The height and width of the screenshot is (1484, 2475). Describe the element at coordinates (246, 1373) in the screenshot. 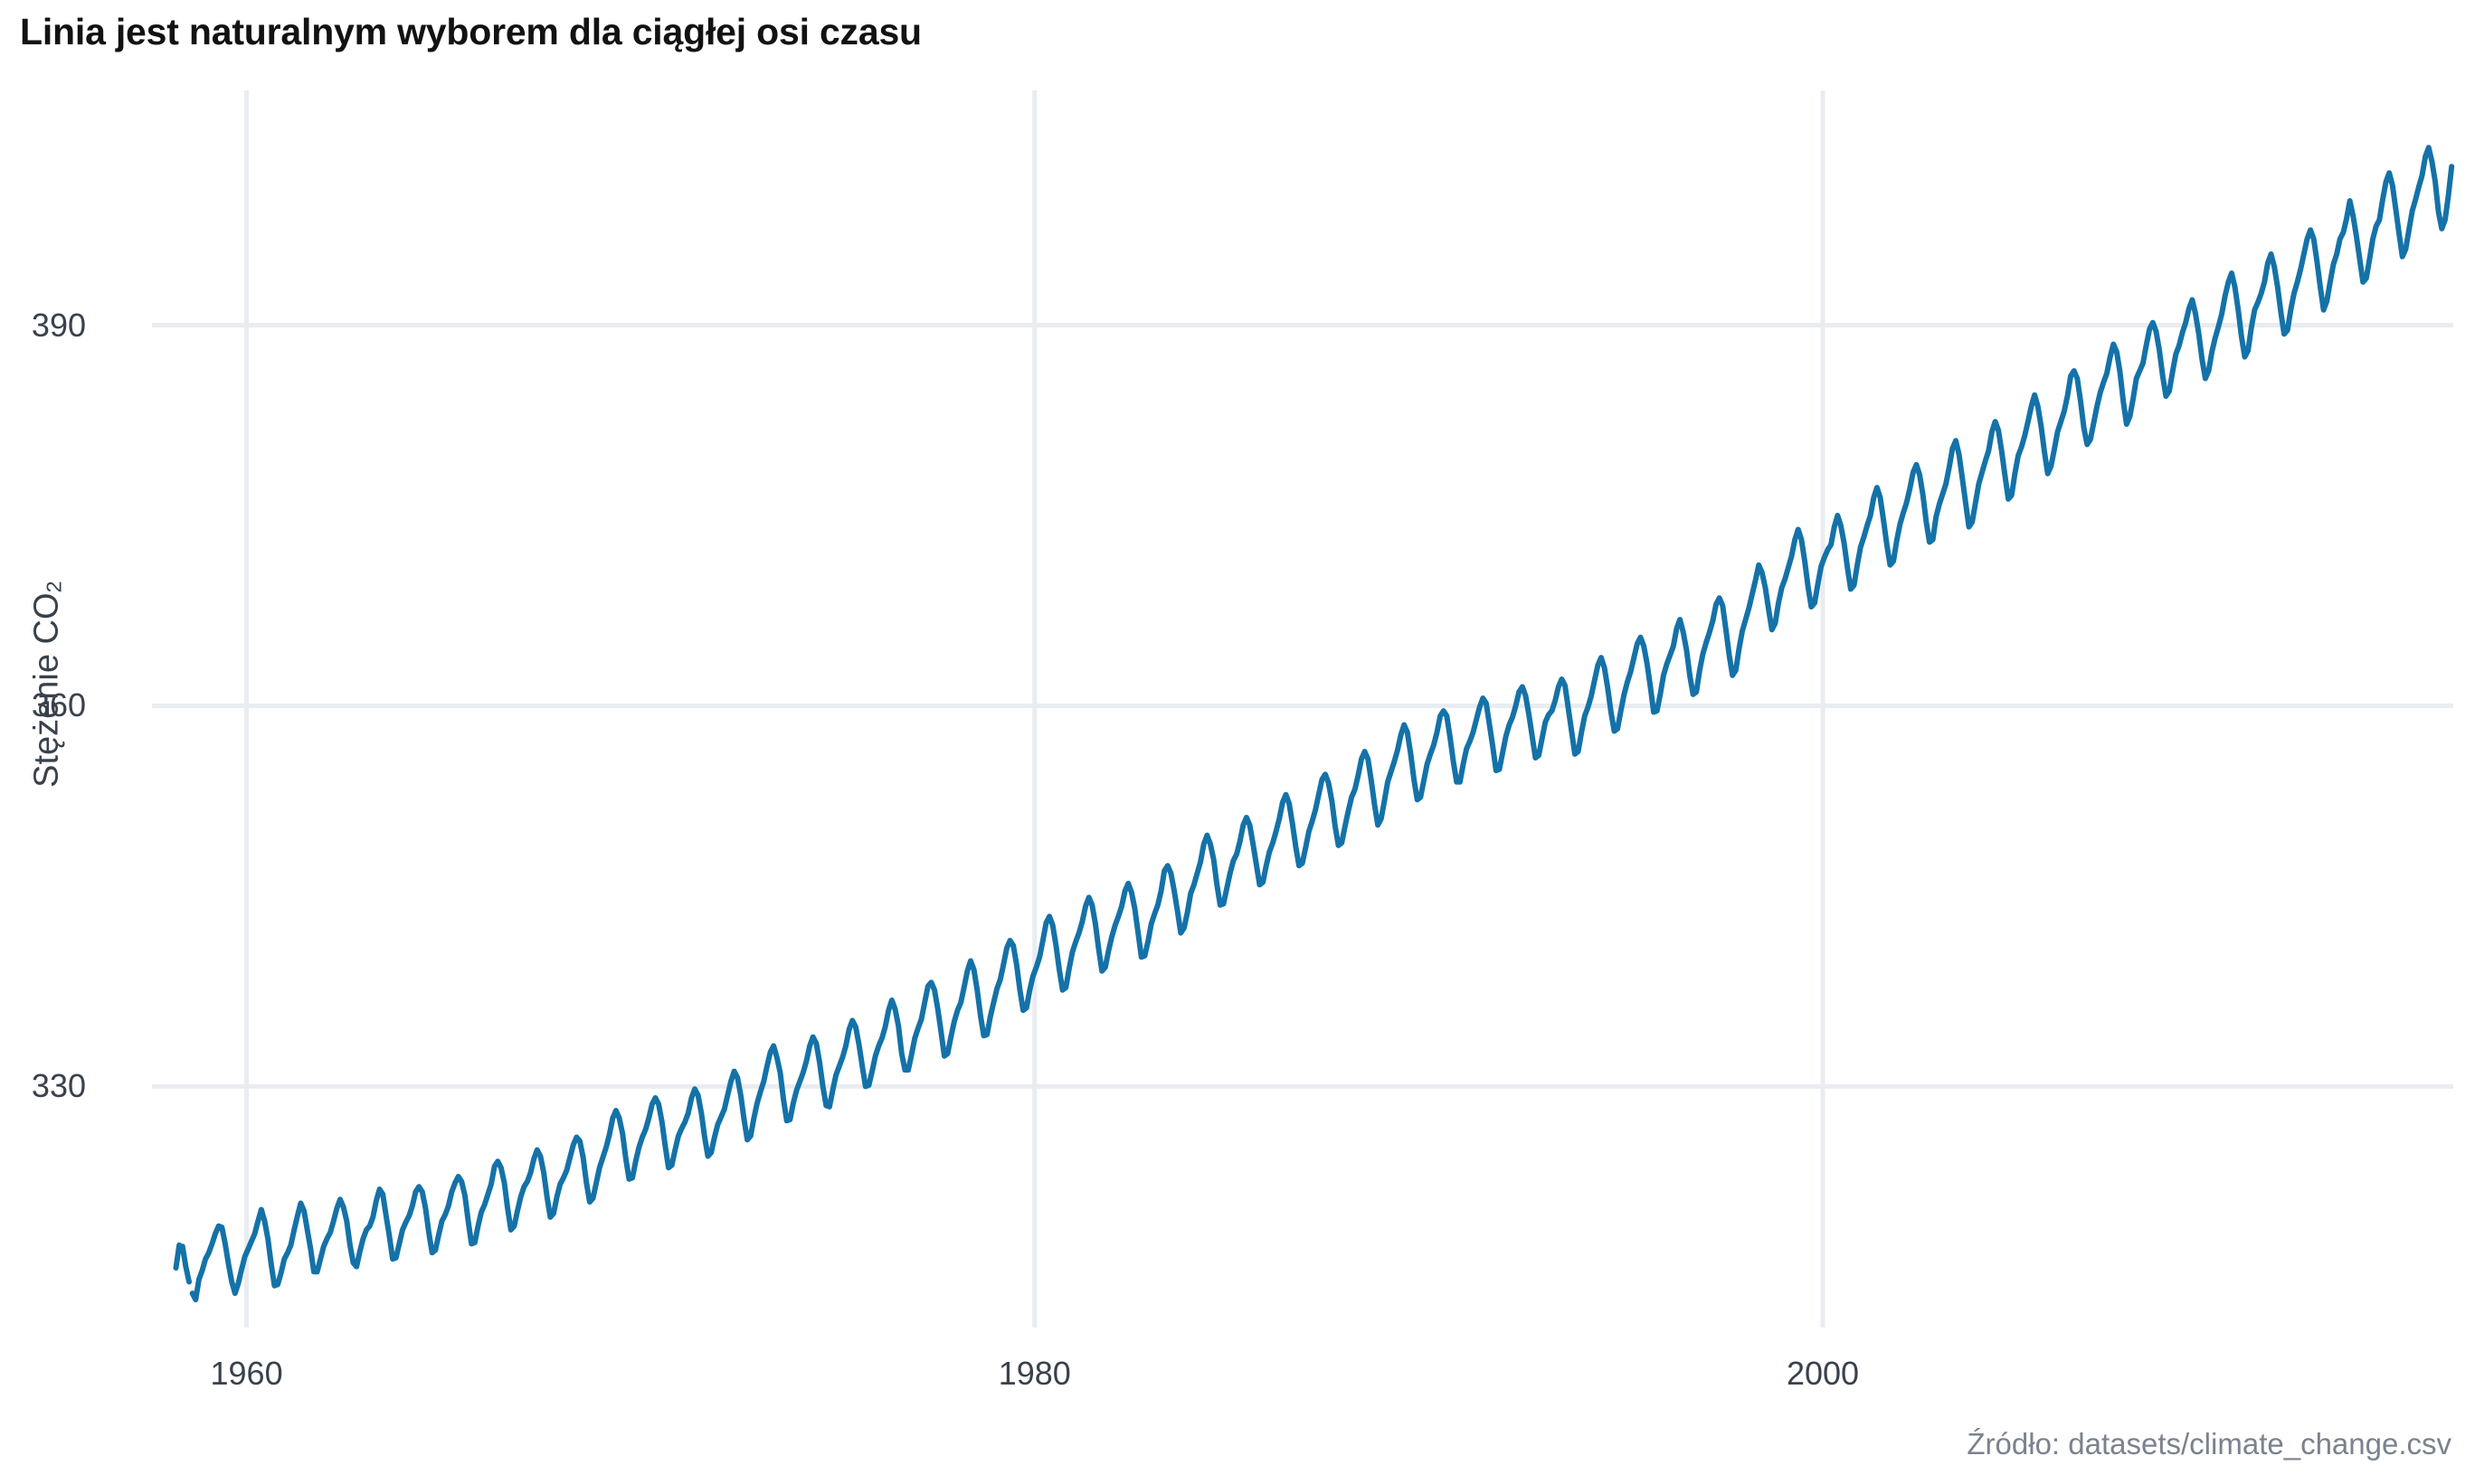

I see `x-axis-tick-label: 1960` at that location.